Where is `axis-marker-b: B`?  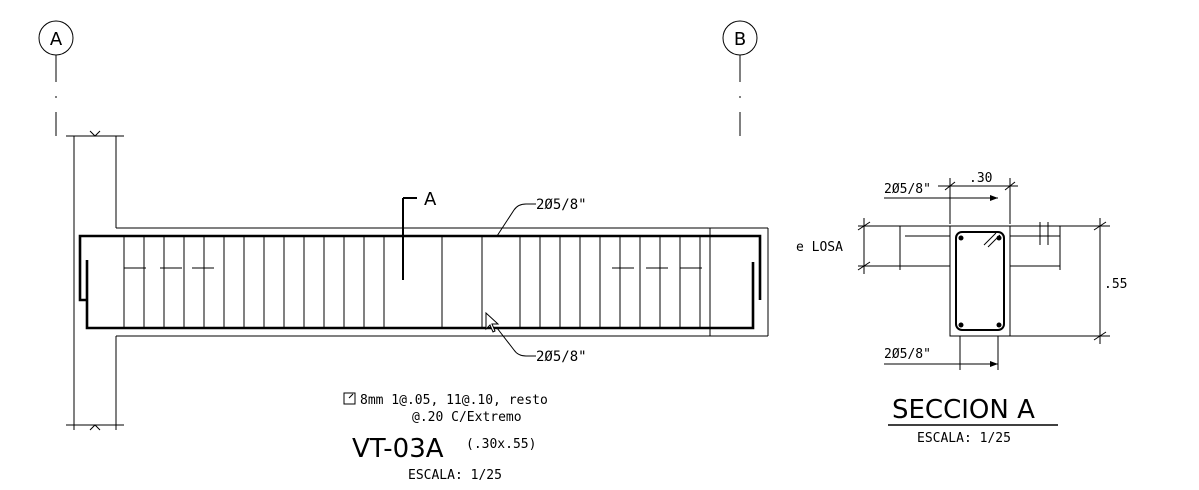
axis-marker-b: B is located at coordinates (740, 78).